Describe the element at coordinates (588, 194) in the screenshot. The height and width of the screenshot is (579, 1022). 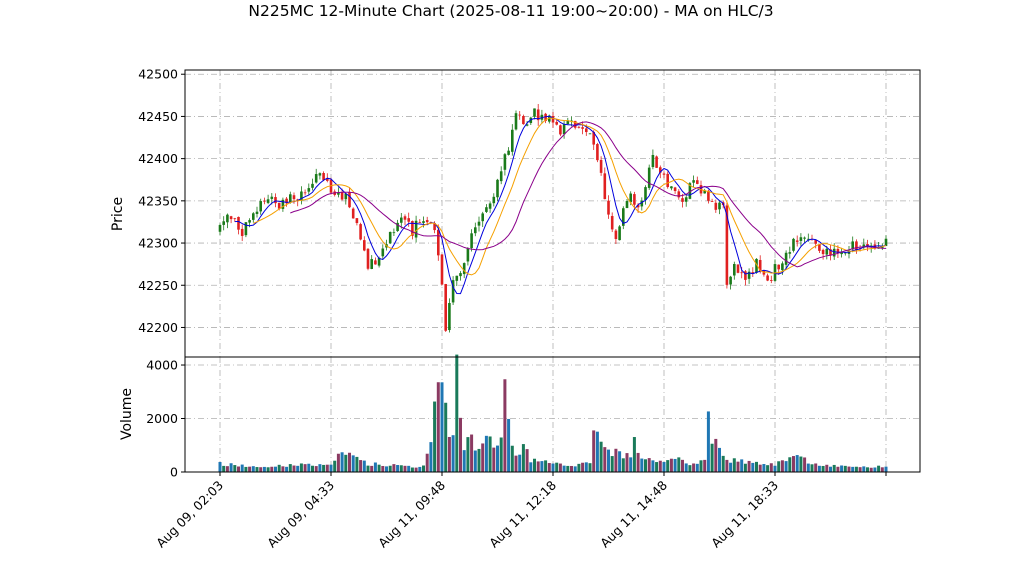
I see `moving-average-line` at that location.